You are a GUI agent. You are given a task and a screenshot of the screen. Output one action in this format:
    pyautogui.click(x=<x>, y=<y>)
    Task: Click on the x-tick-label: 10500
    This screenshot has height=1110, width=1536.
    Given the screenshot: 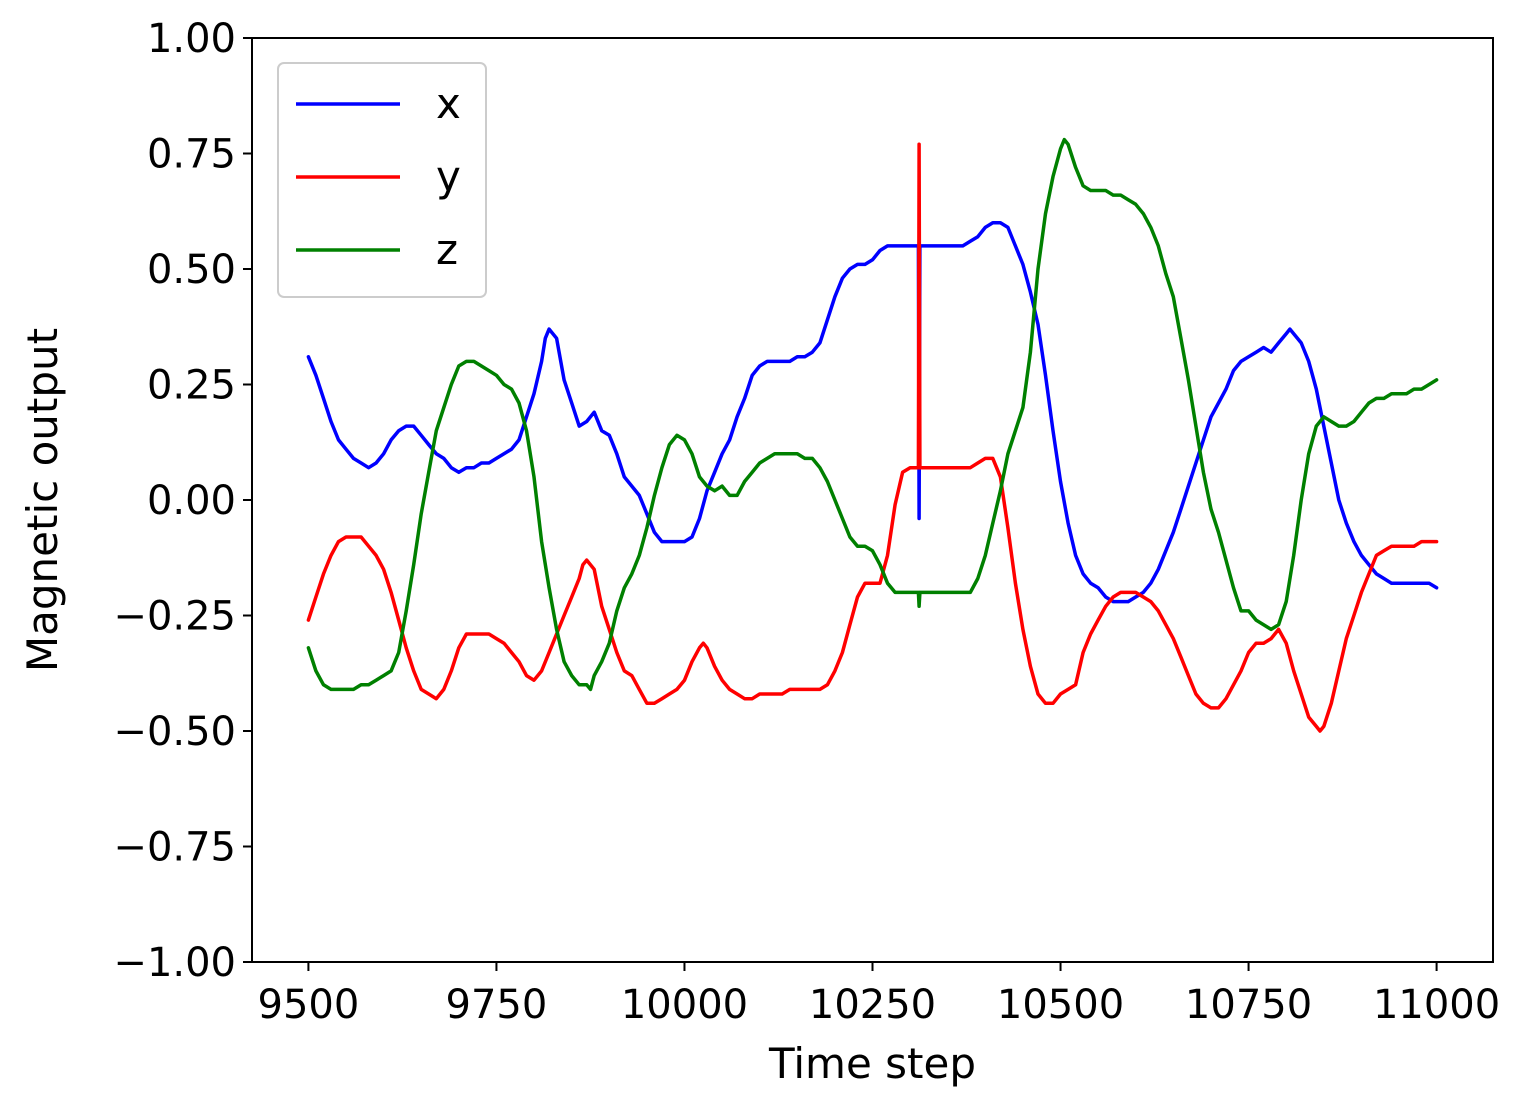 What is the action you would take?
    pyautogui.click(x=1060, y=1005)
    